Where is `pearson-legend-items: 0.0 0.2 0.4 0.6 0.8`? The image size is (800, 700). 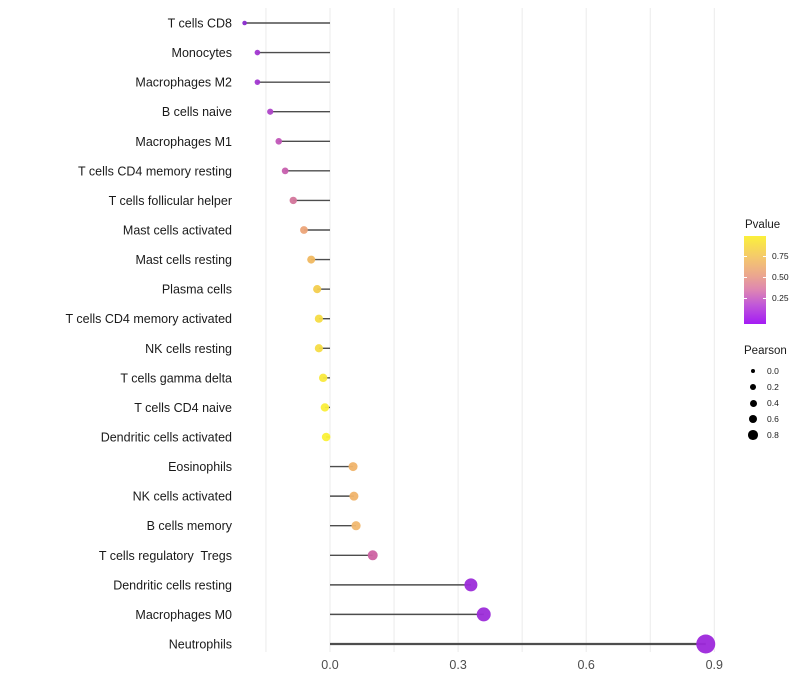
pearson-legend-items: 0.0 0.2 0.4 0.6 0.8 is located at coordinates (771, 403).